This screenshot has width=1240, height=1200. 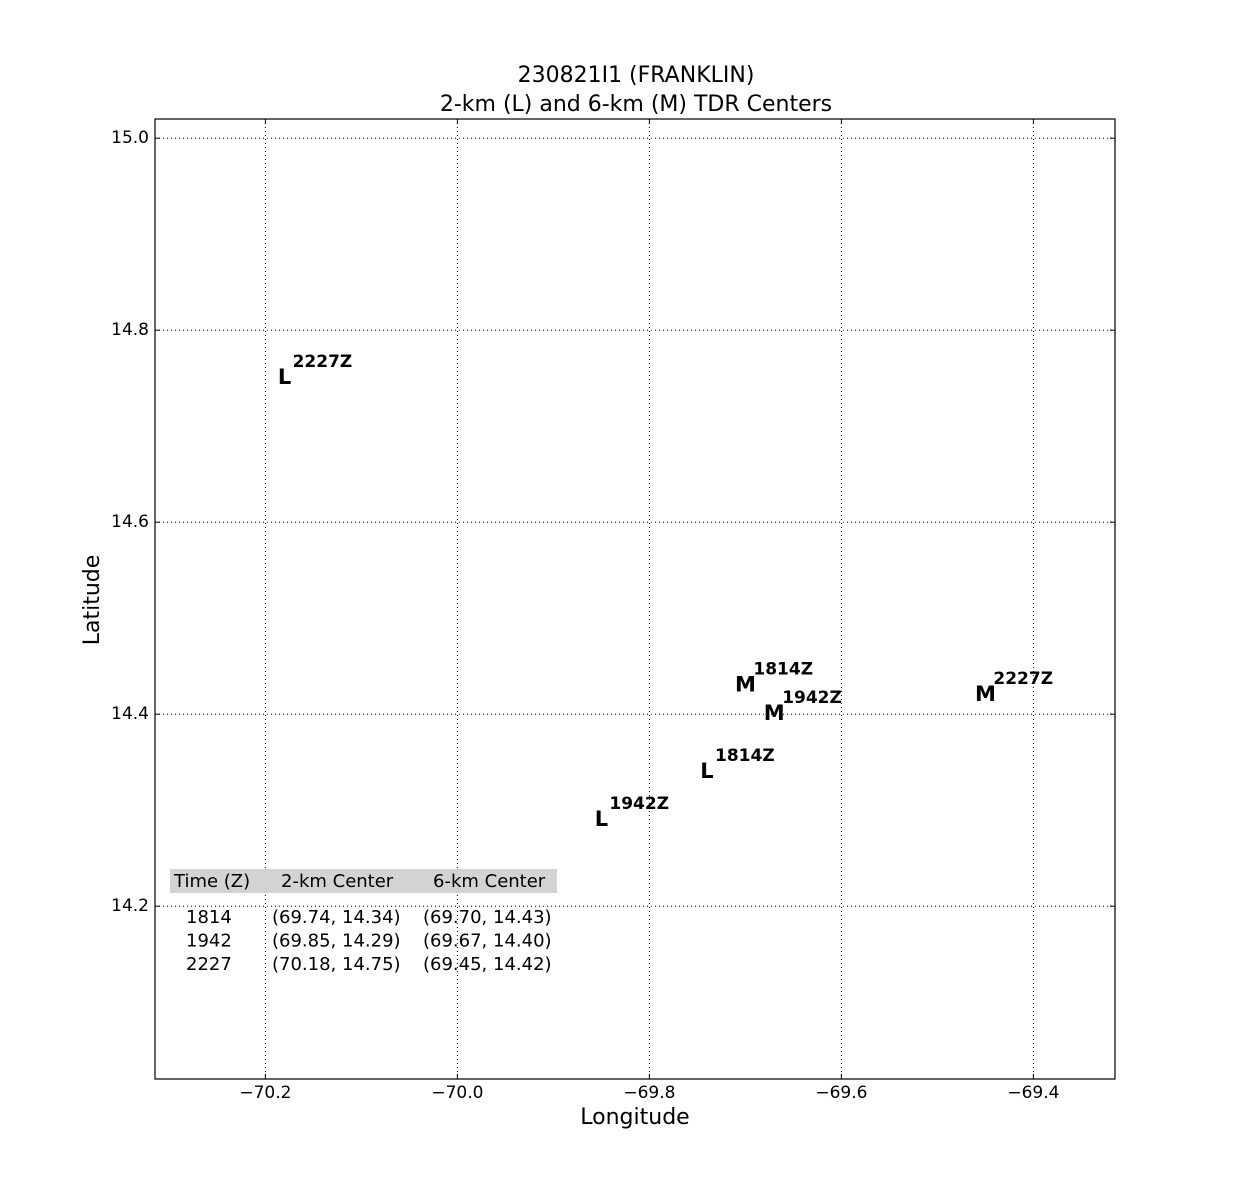 I want to click on y-tick-label: 14.8, so click(x=130, y=330).